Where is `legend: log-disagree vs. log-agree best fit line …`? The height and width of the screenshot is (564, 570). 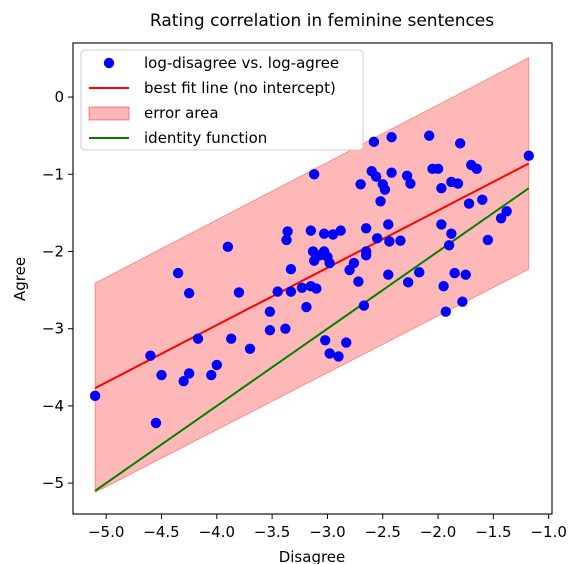
legend: log-disagree vs. log-agree best fit line … is located at coordinates (222, 100).